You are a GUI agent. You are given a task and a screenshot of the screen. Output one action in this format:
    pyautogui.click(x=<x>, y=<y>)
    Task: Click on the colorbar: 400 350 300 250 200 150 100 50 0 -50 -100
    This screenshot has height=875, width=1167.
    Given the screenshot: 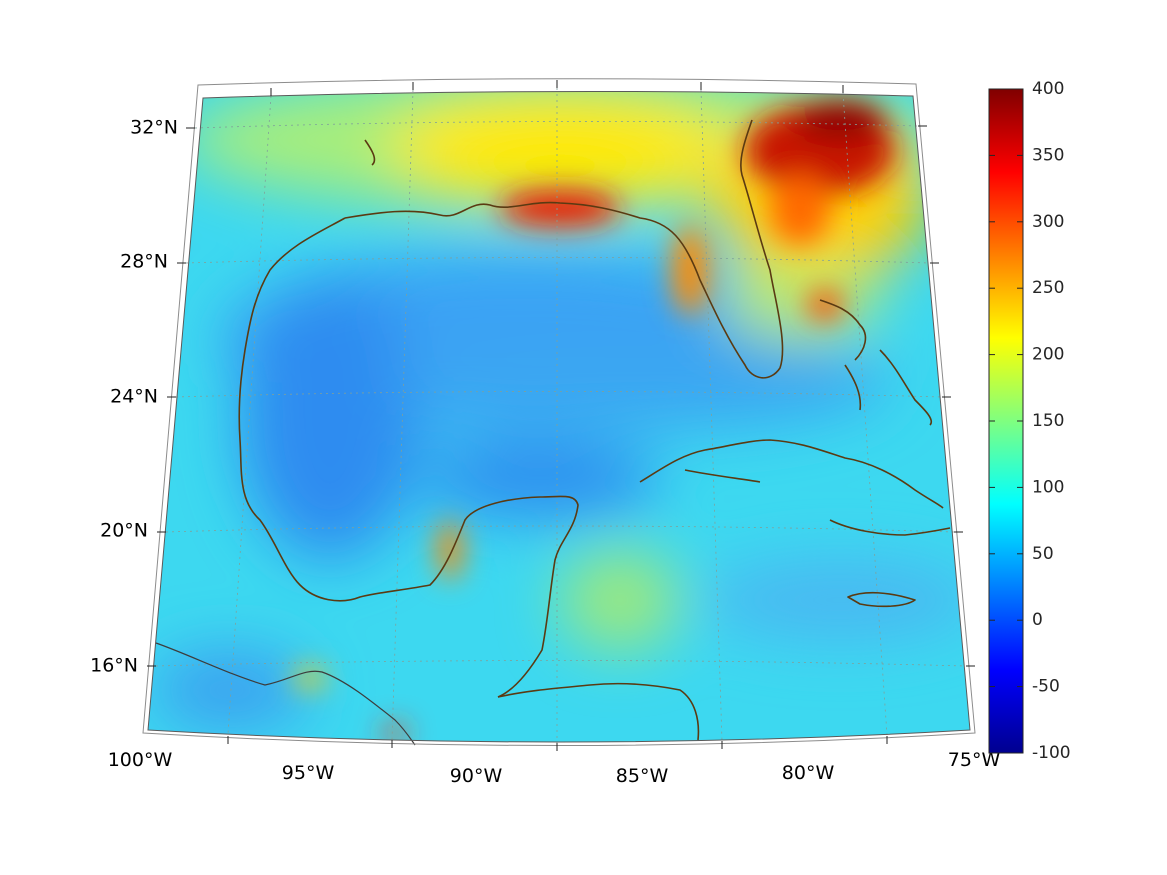 What is the action you would take?
    pyautogui.click(x=1029, y=421)
    